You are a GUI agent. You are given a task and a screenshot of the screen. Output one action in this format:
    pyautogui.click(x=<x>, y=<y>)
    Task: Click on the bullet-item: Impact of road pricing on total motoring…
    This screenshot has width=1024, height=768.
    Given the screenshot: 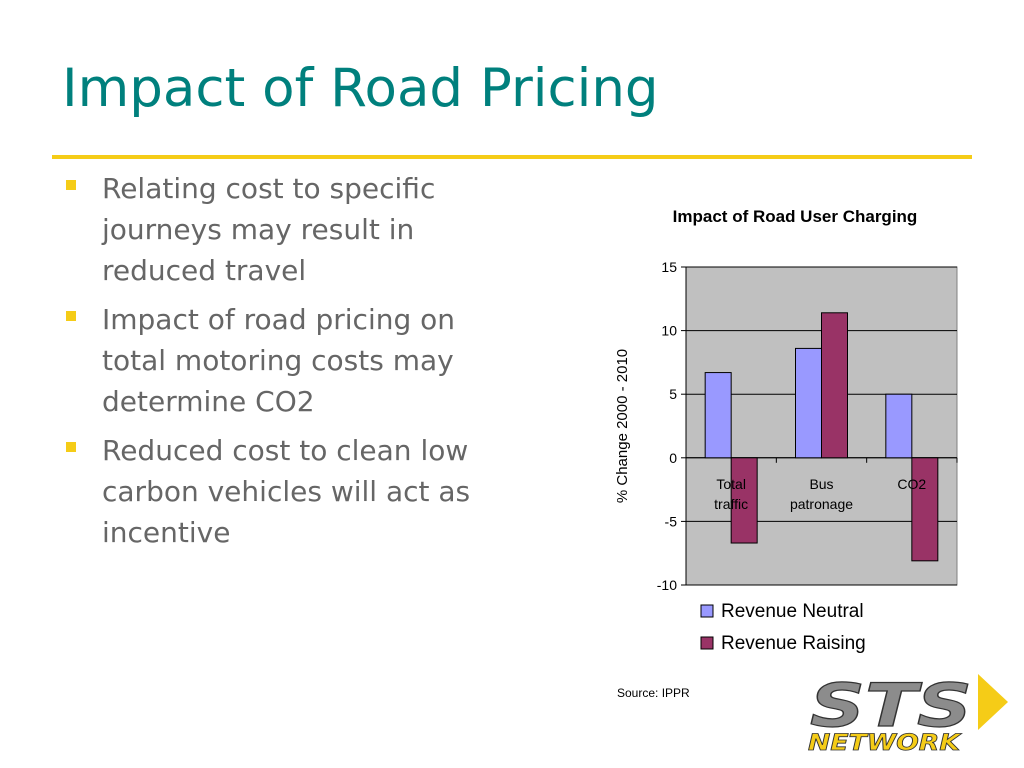 What is the action you would take?
    pyautogui.click(x=287, y=360)
    